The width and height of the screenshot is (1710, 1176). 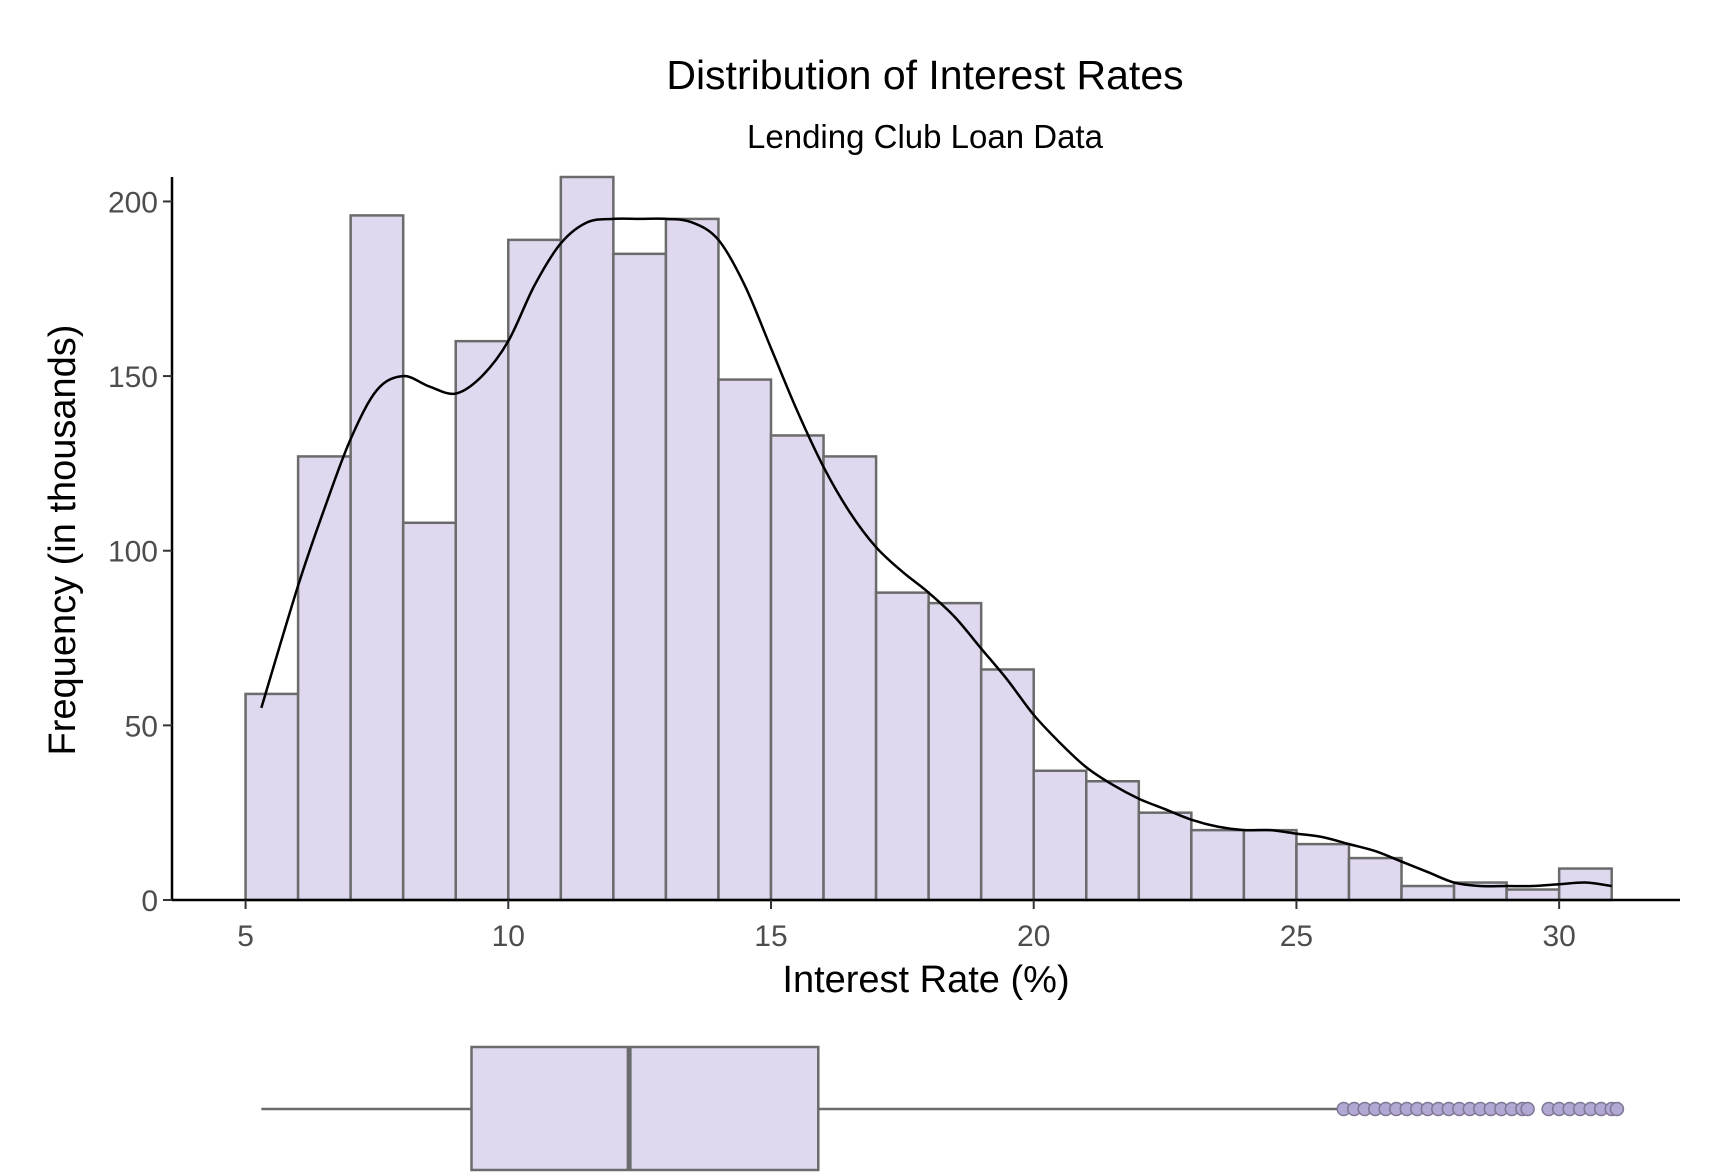 What do you see at coordinates (943, 1108) in the screenshot?
I see `boxplot` at bounding box center [943, 1108].